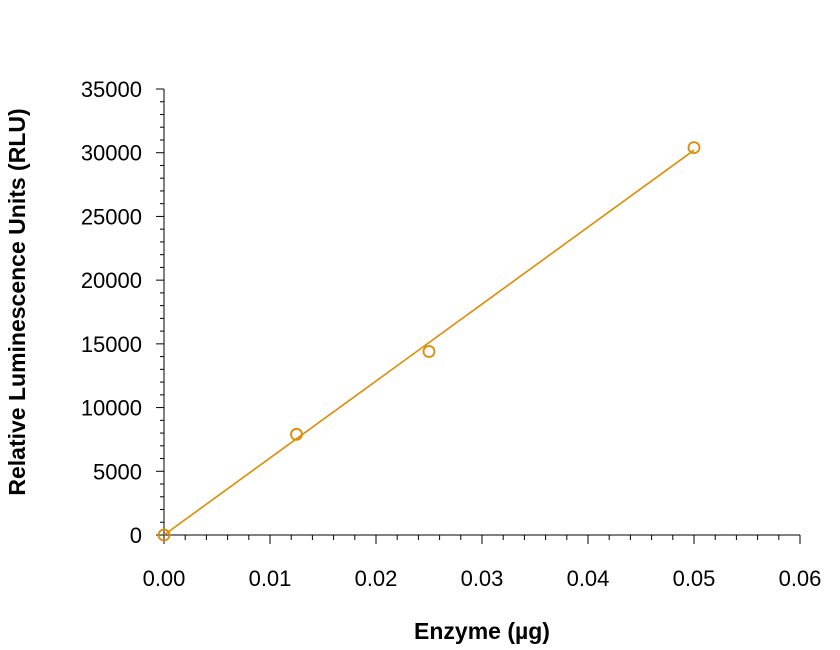 The width and height of the screenshot is (840, 650). I want to click on x-tick-label: 0.01, so click(270, 578).